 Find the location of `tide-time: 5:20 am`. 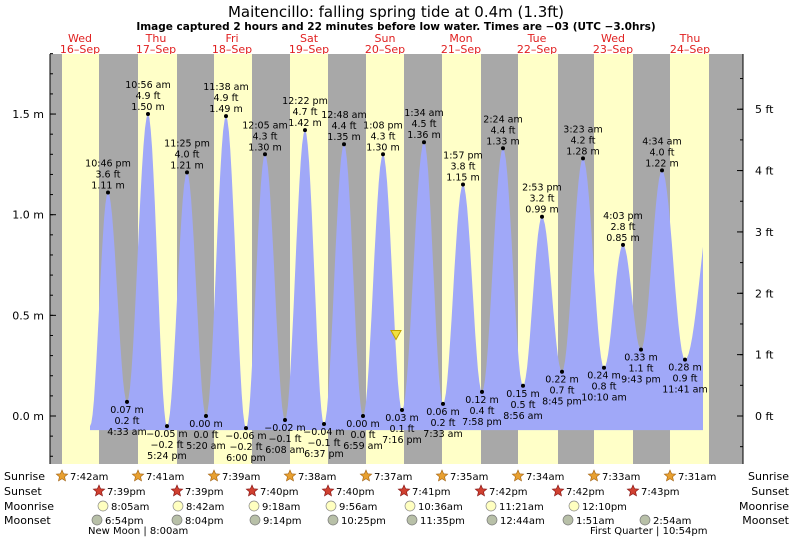

tide-time: 5:20 am is located at coordinates (205, 446).